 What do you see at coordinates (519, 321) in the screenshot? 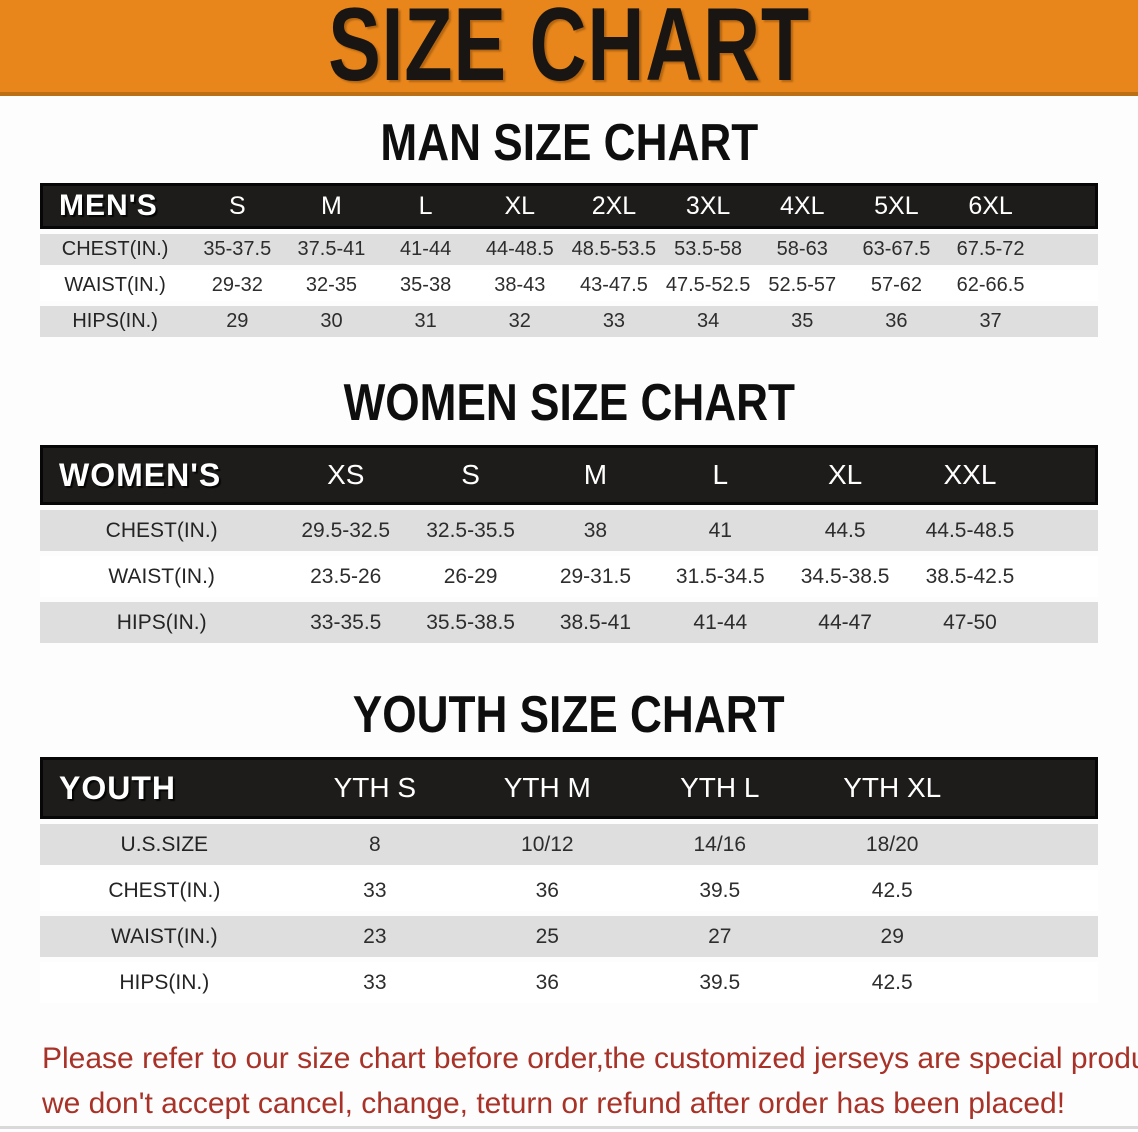
I see `table-cell: 32` at bounding box center [519, 321].